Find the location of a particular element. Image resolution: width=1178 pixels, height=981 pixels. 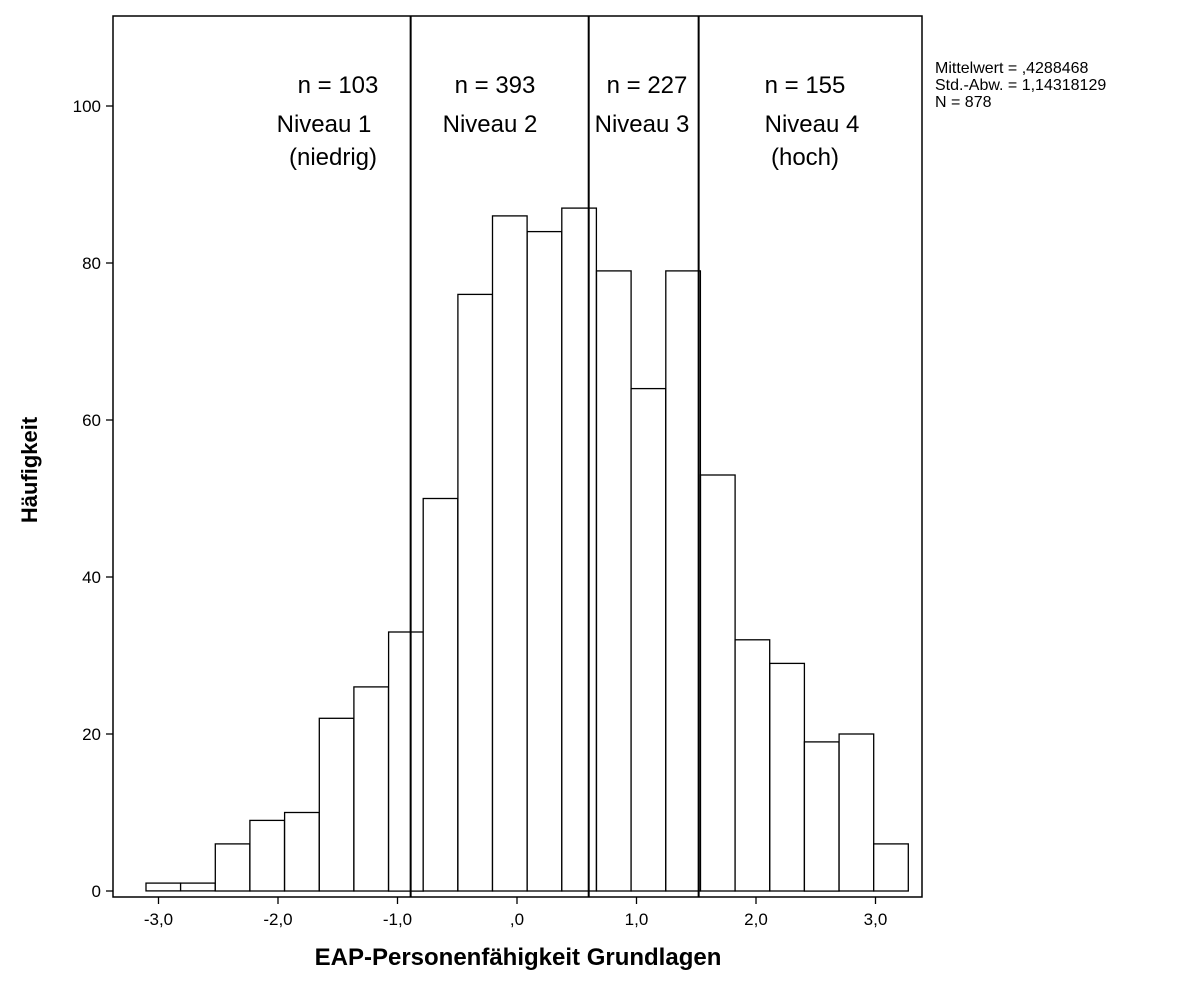

level-4-name: Niveau 4 is located at coordinates (812, 124).